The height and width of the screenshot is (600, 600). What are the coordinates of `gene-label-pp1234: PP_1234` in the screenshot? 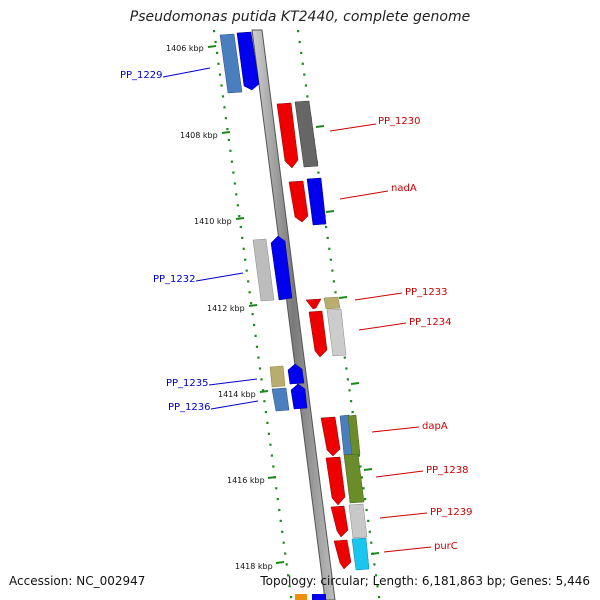 It's located at (405, 324).